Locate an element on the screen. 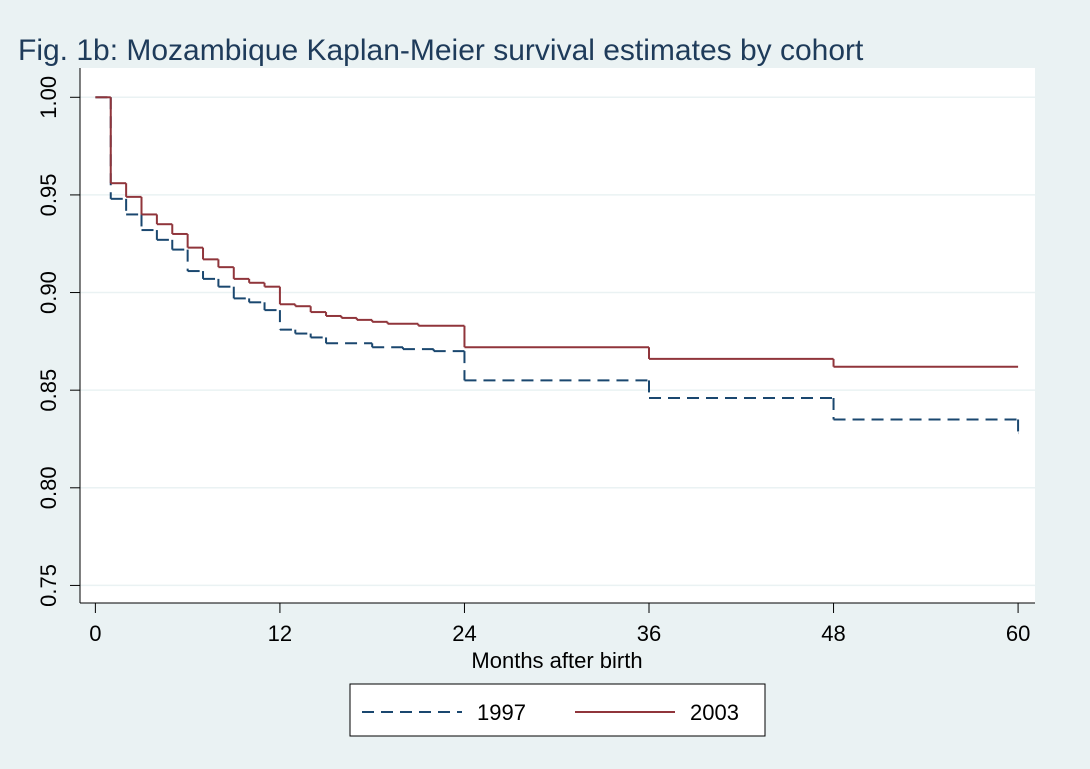 The width and height of the screenshot is (1090, 769). x-axis-title: Months after birth is located at coordinates (556, 660).